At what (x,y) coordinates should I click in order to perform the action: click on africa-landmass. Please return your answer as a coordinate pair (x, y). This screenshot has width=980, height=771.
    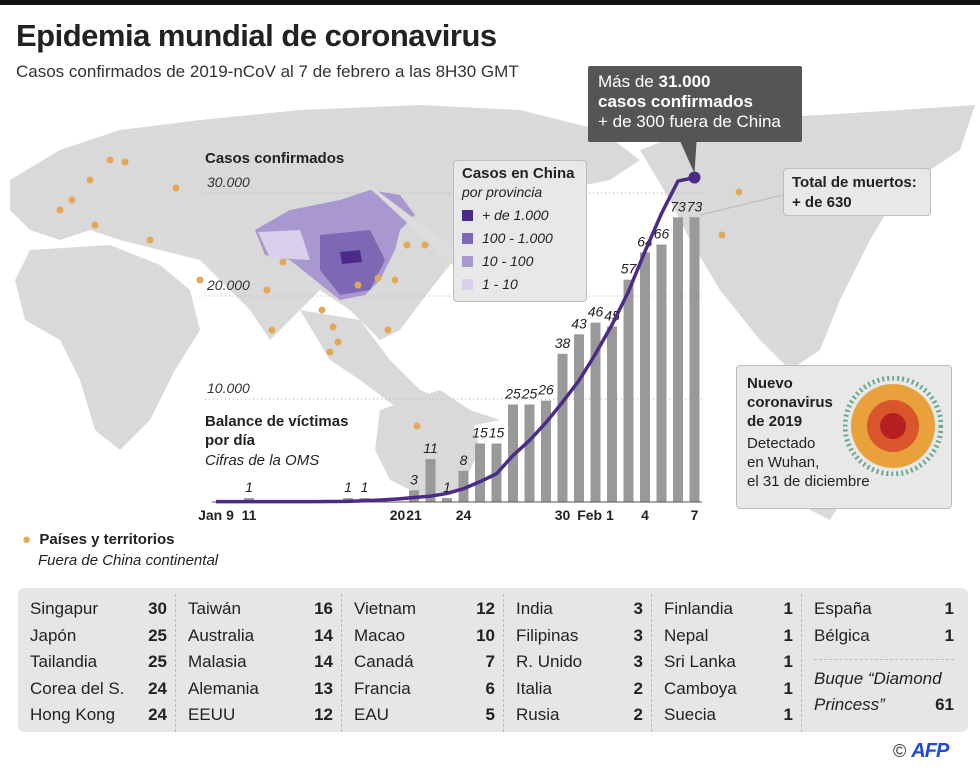
    Looking at the image, I should click on (107, 347).